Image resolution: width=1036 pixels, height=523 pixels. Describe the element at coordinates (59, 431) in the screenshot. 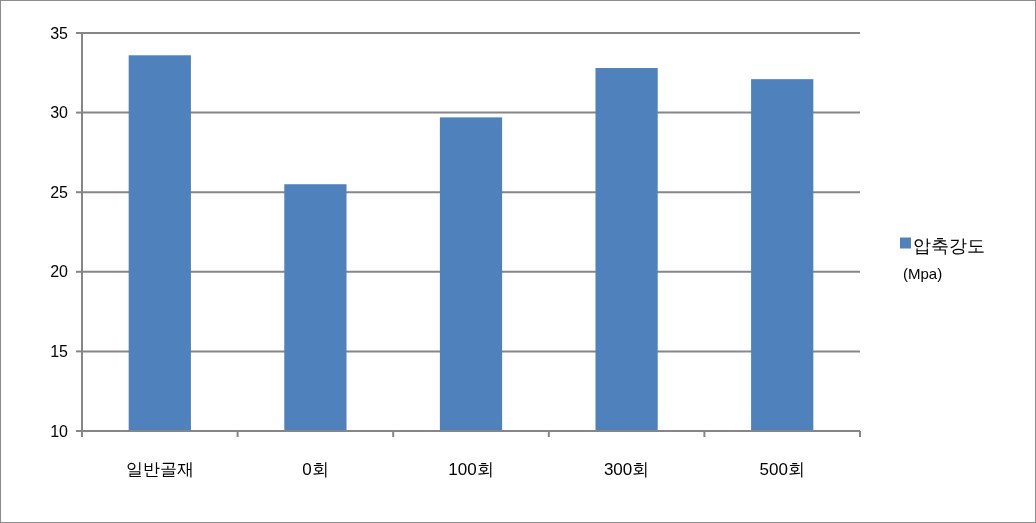

I see `y-tick-label: 10` at that location.